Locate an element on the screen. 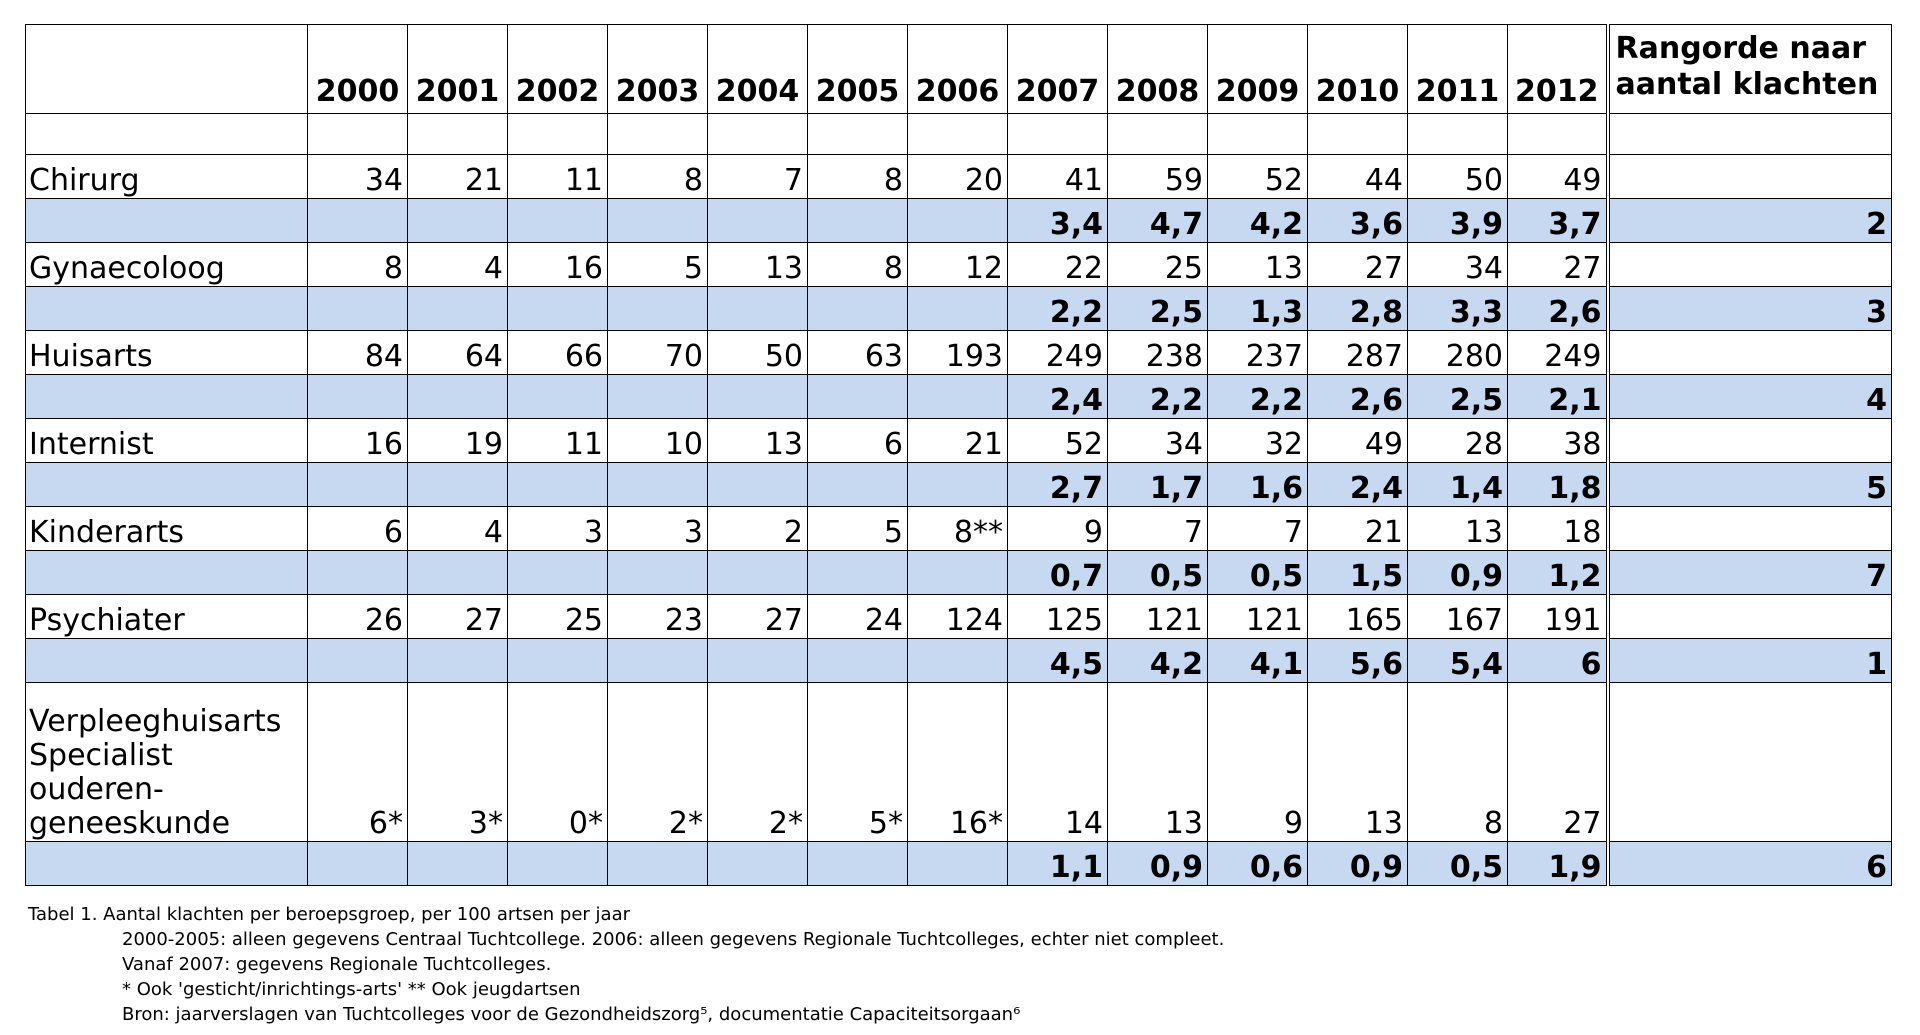  count-cell: 193 is located at coordinates (957, 352).